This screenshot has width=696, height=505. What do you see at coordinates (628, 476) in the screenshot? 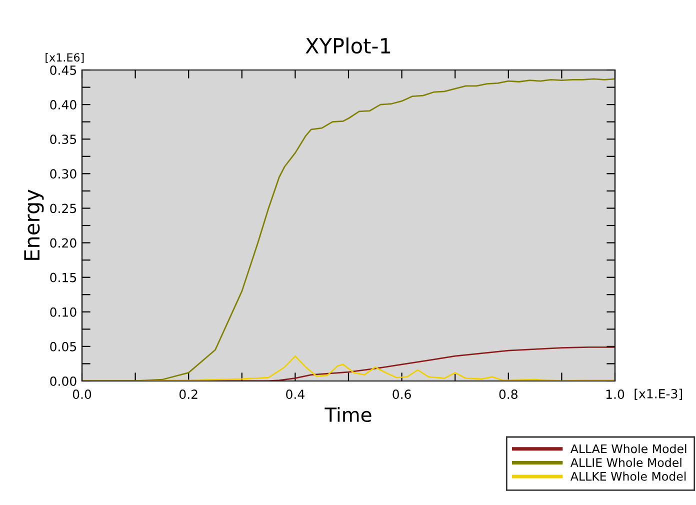
I see `legend-label: ALLKE Whole Model` at bounding box center [628, 476].